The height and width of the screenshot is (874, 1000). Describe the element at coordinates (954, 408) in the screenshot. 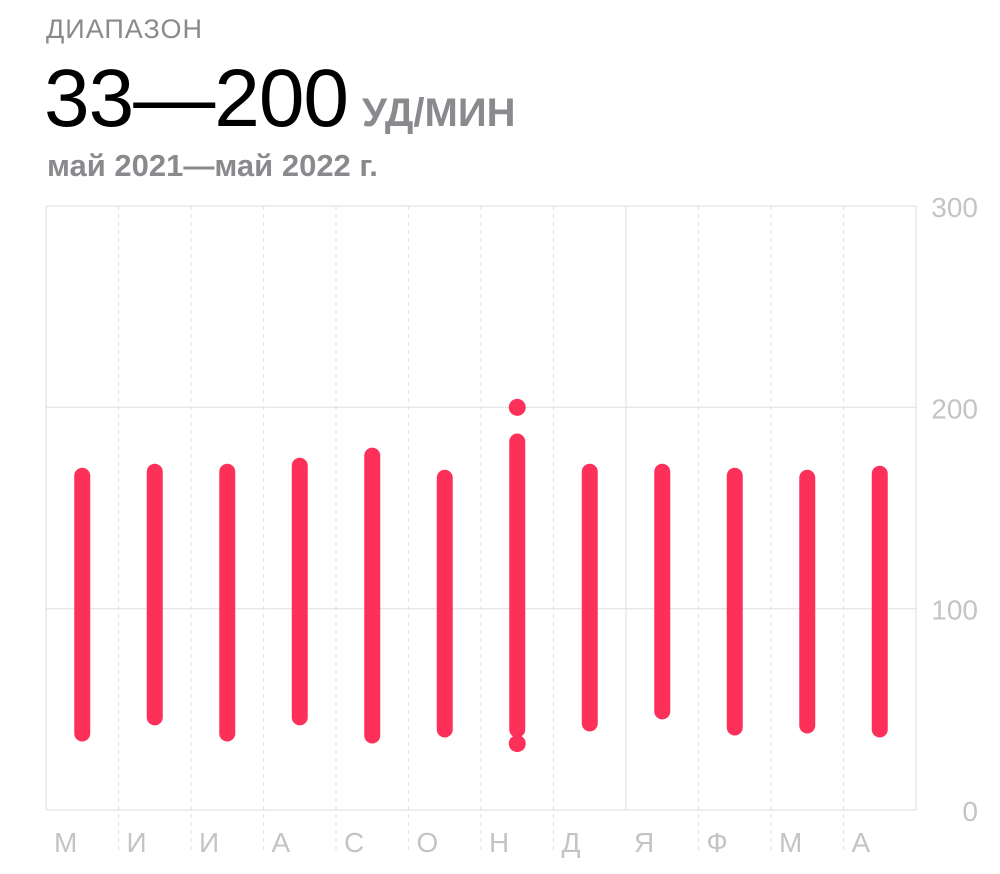

I see `y-tick-label: 200` at that location.